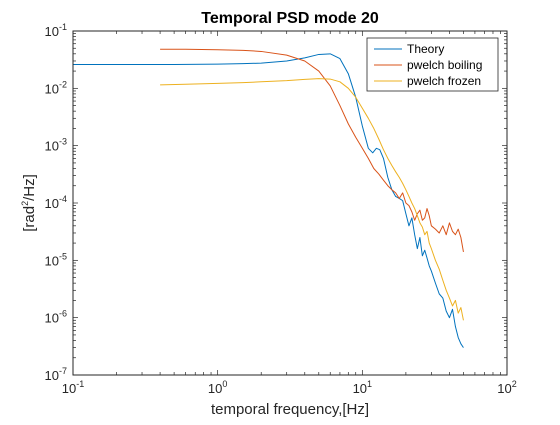  I want to click on x-tick-label: 10⁰, so click(217, 387).